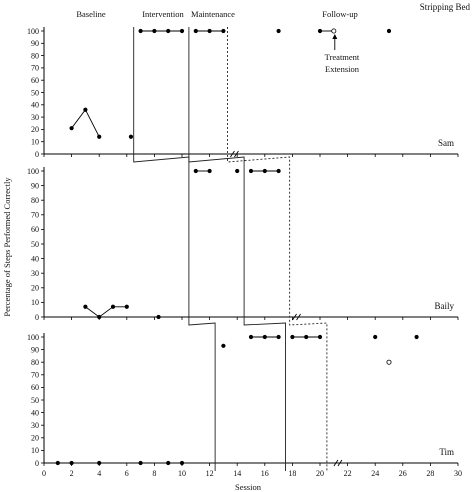 Image resolution: width=474 pixels, height=492 pixels. What do you see at coordinates (320, 473) in the screenshot?
I see `x-tick-label: 20` at bounding box center [320, 473].